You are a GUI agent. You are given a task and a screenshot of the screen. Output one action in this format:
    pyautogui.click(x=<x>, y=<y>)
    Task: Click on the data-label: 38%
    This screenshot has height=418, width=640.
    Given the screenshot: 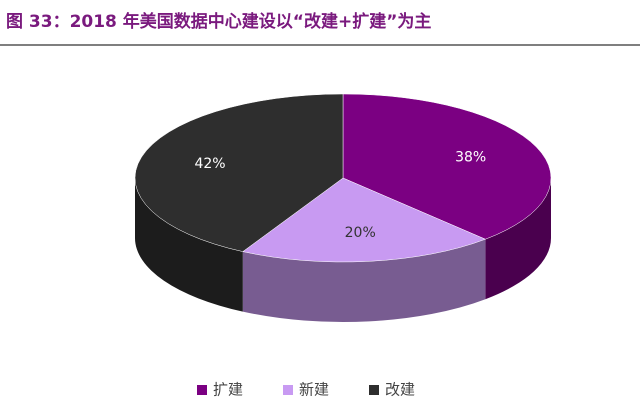 What is the action you would take?
    pyautogui.click(x=470, y=158)
    